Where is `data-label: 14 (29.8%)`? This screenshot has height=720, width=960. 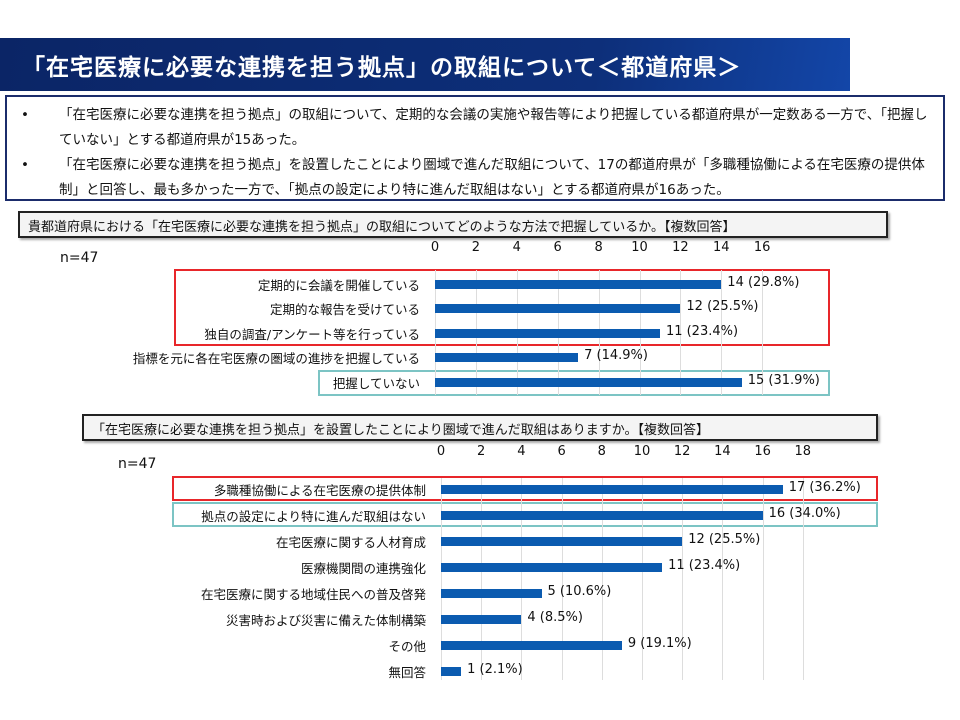
data-label: 14 (29.8%) is located at coordinates (763, 282).